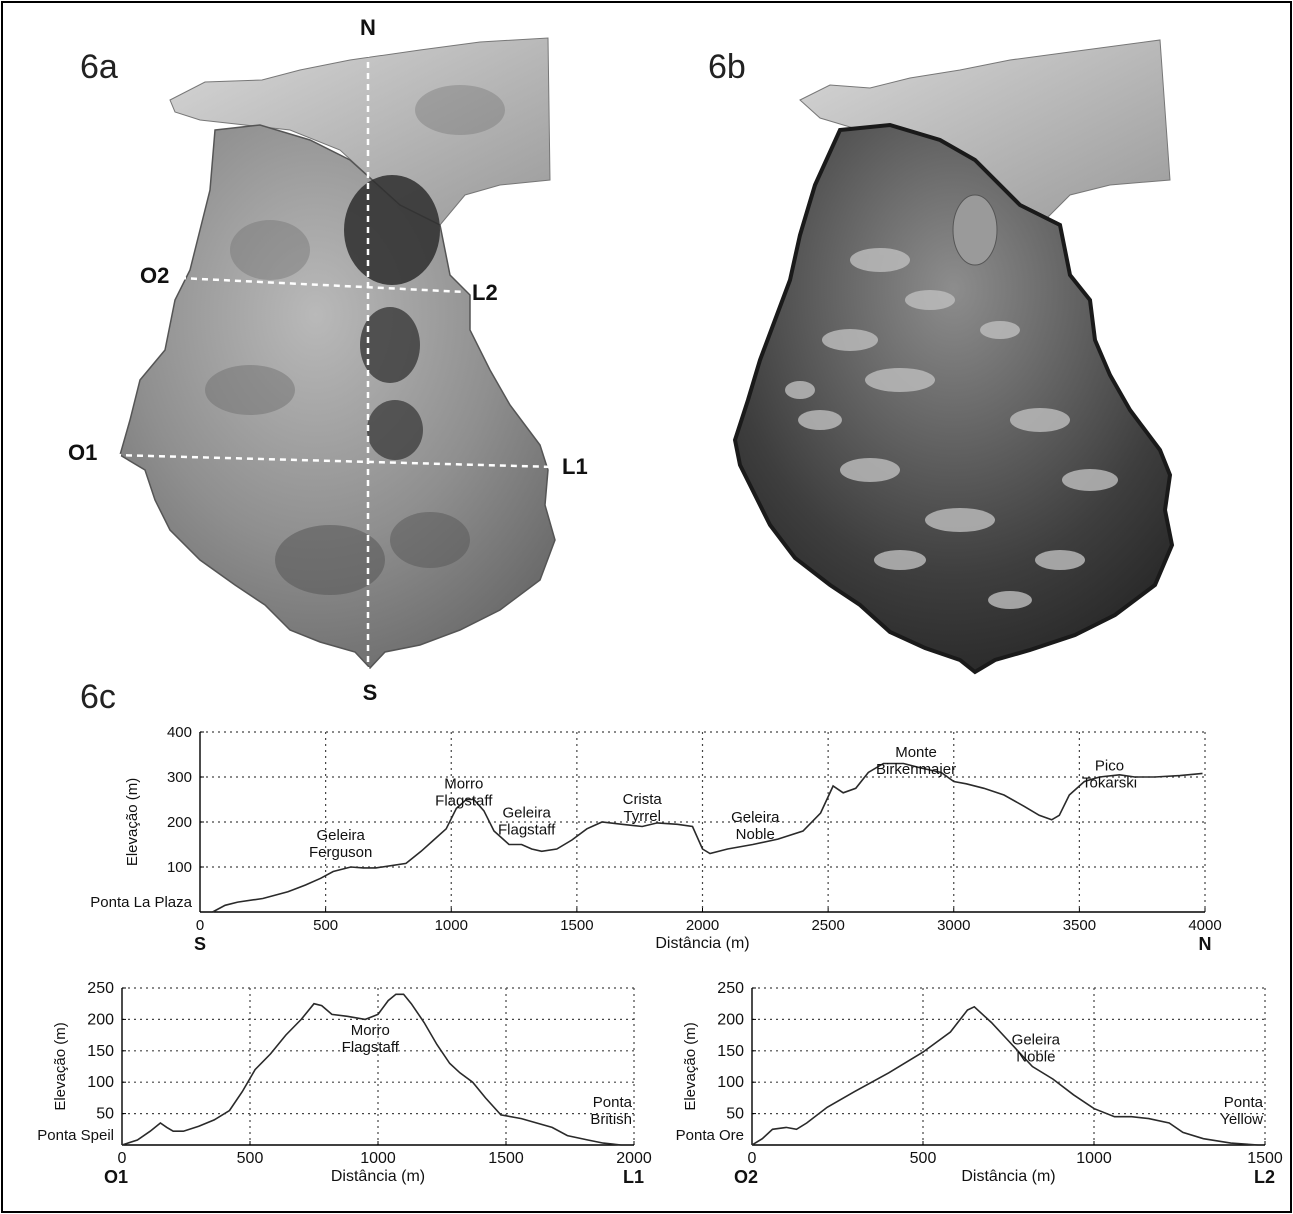 This screenshot has height=1214, width=1293. Describe the element at coordinates (827, 925) in the screenshot. I see `x-tick-label: 2500` at that location.